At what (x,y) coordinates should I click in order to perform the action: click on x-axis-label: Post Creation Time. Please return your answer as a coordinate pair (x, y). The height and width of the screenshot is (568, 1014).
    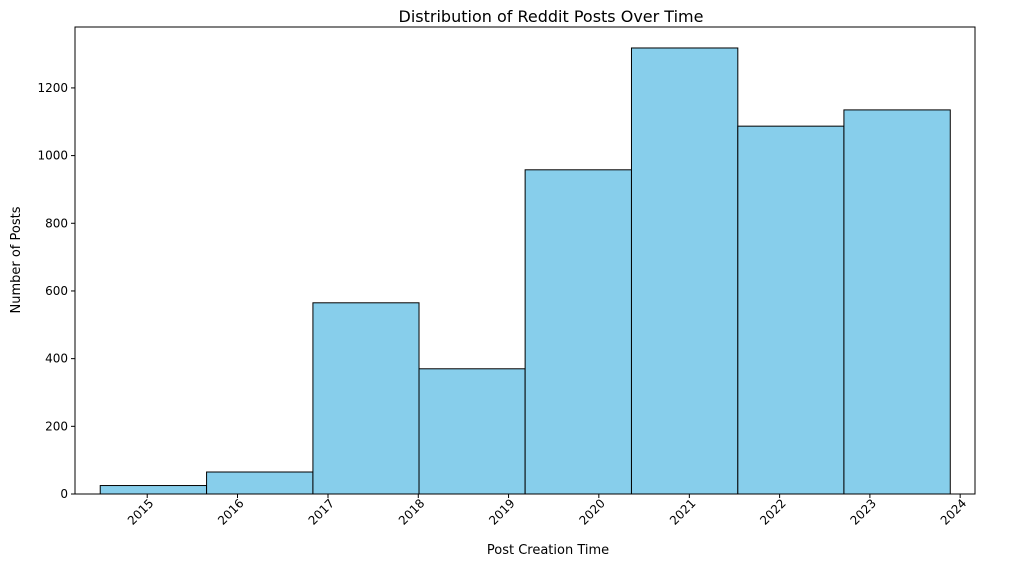
    Looking at the image, I should click on (548, 550).